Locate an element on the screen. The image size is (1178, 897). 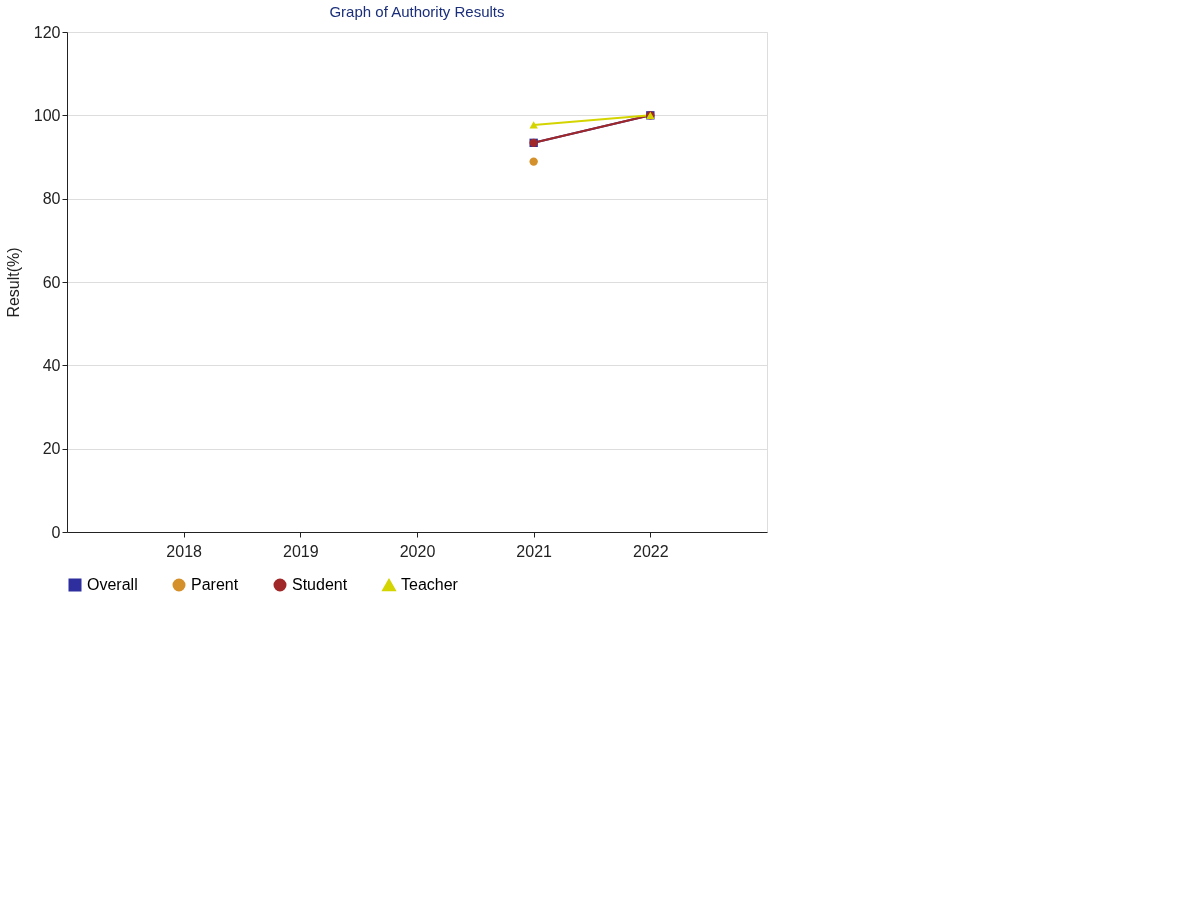
y-tick-label: 60 is located at coordinates (51, 282).